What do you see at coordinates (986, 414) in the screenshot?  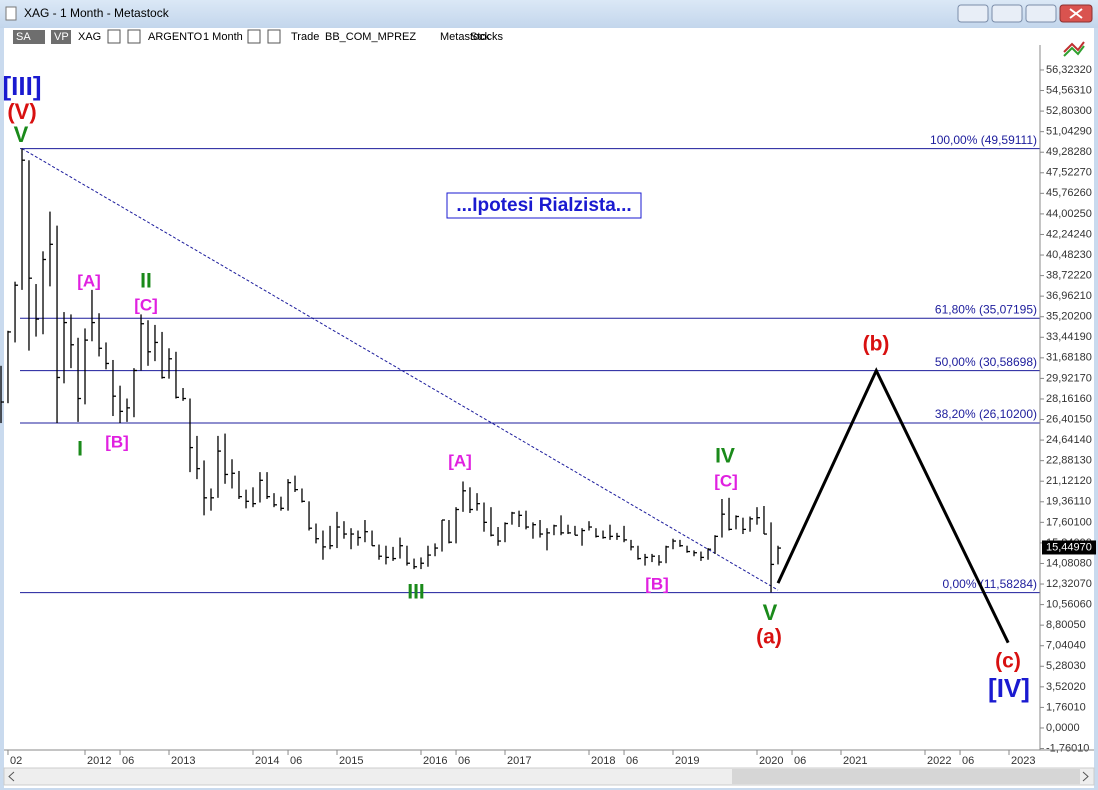 I see `level-label: 38,20% (26,10200)` at bounding box center [986, 414].